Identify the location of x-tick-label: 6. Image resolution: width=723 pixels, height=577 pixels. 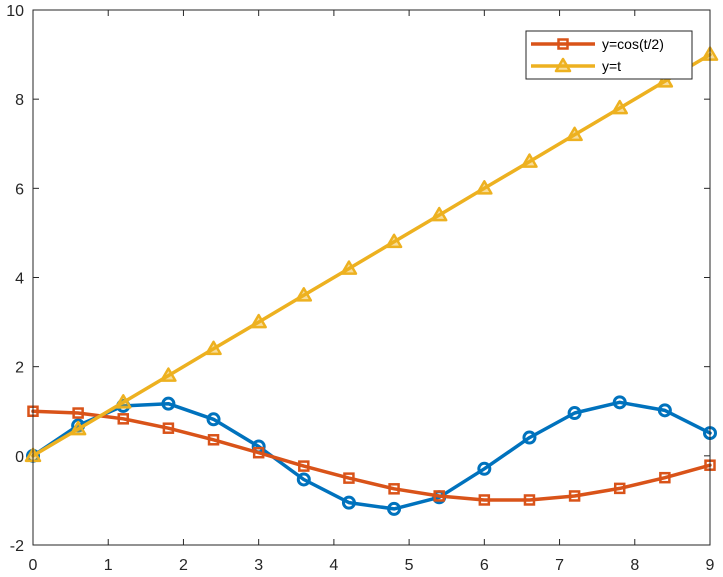
(484, 565).